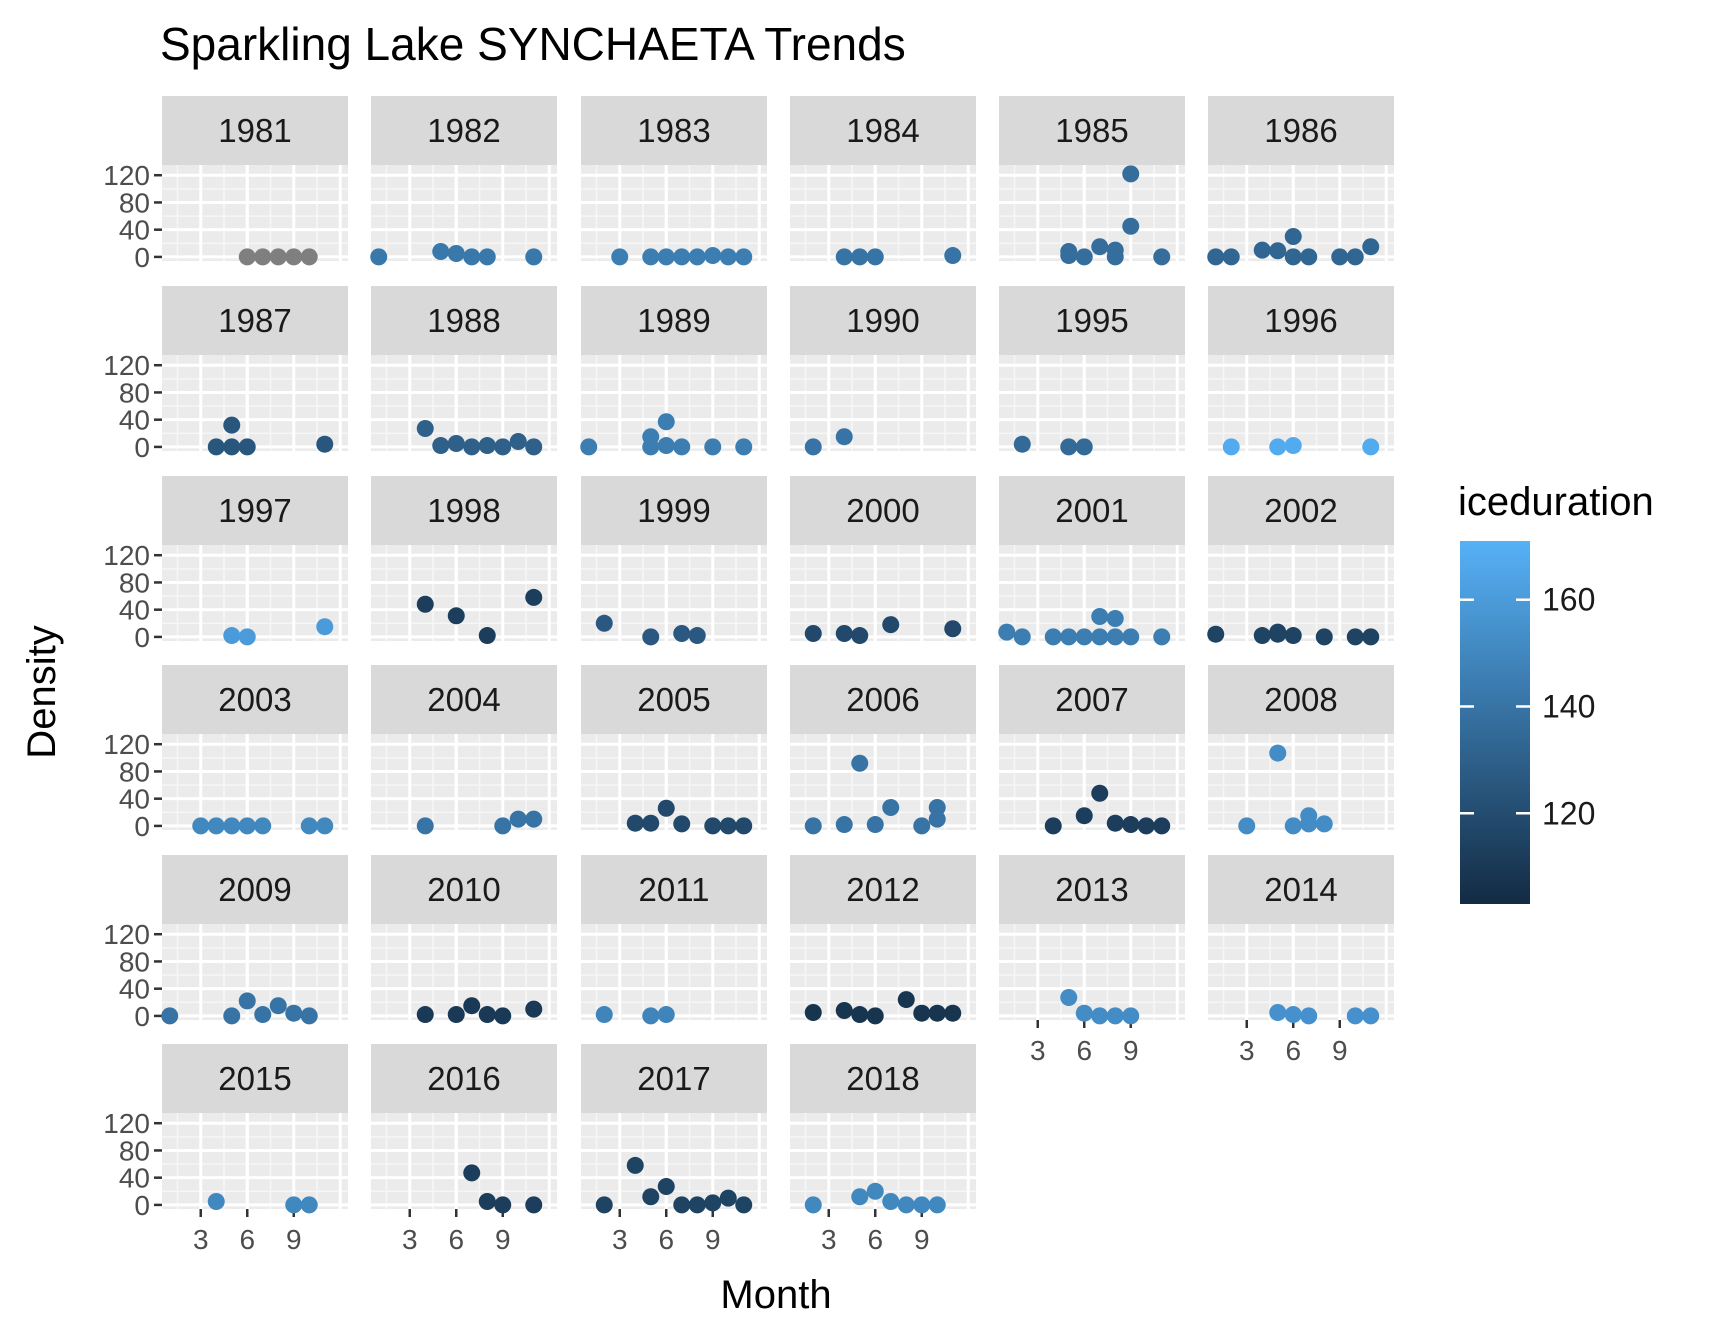  I want to click on facet-strip-label: 2011, so click(674, 889).